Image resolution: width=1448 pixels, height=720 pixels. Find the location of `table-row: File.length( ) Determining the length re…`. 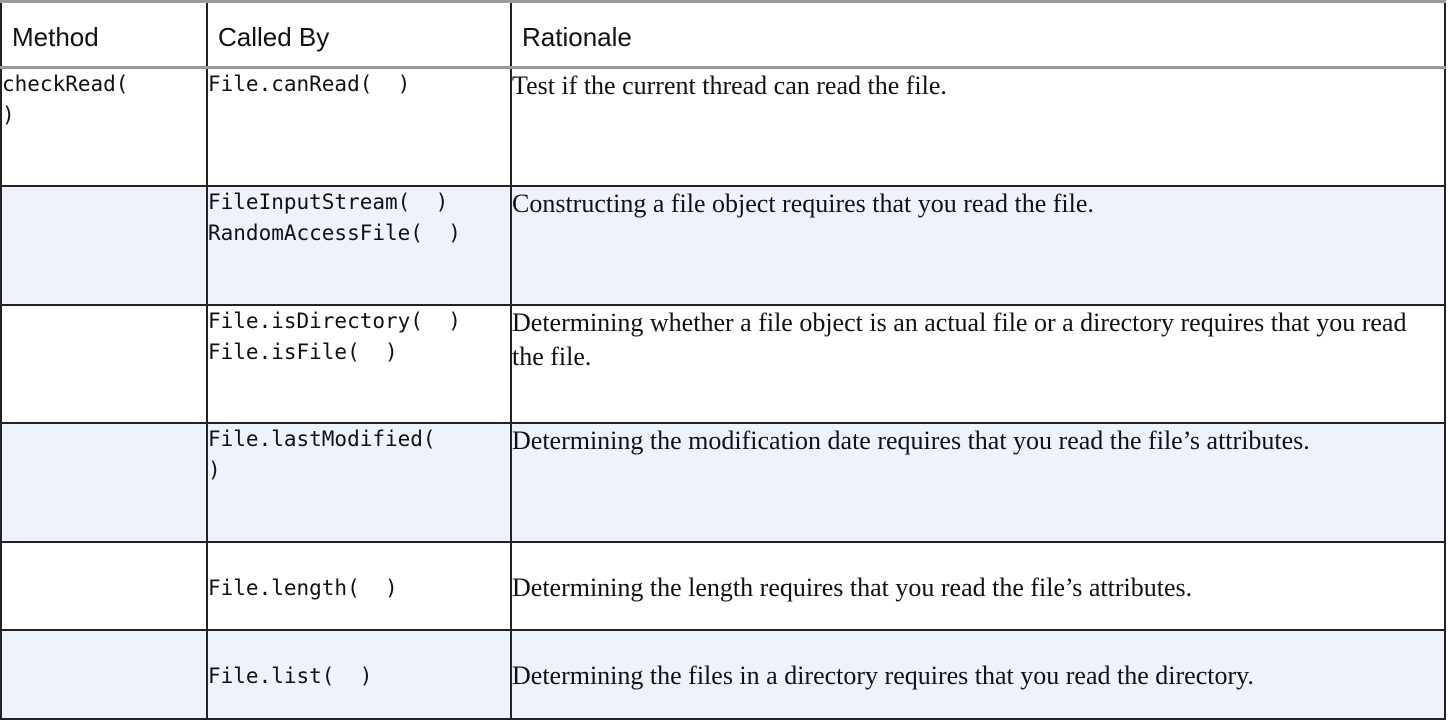

table-row: File.length( ) Determining the length re… is located at coordinates (723, 587).